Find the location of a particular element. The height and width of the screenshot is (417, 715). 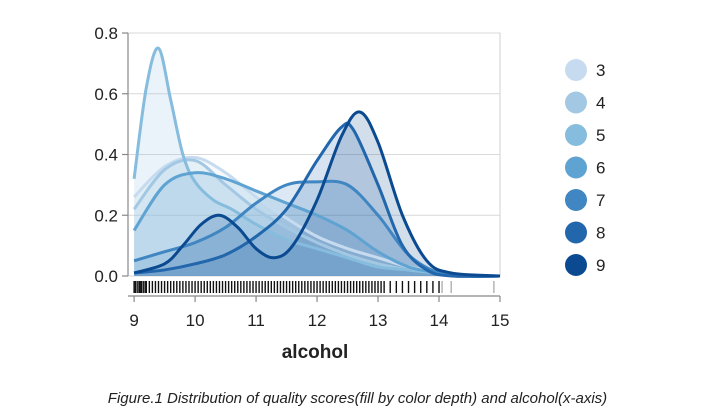

legend-label-5: 5 is located at coordinates (600, 135).